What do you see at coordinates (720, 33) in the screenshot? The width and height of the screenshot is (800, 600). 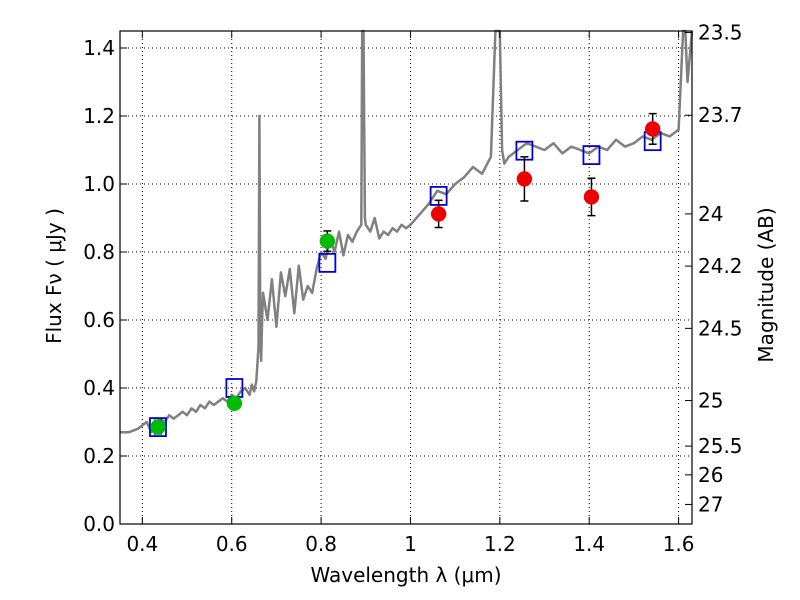 I see `magnitude-tick-label: 23.5` at bounding box center [720, 33].